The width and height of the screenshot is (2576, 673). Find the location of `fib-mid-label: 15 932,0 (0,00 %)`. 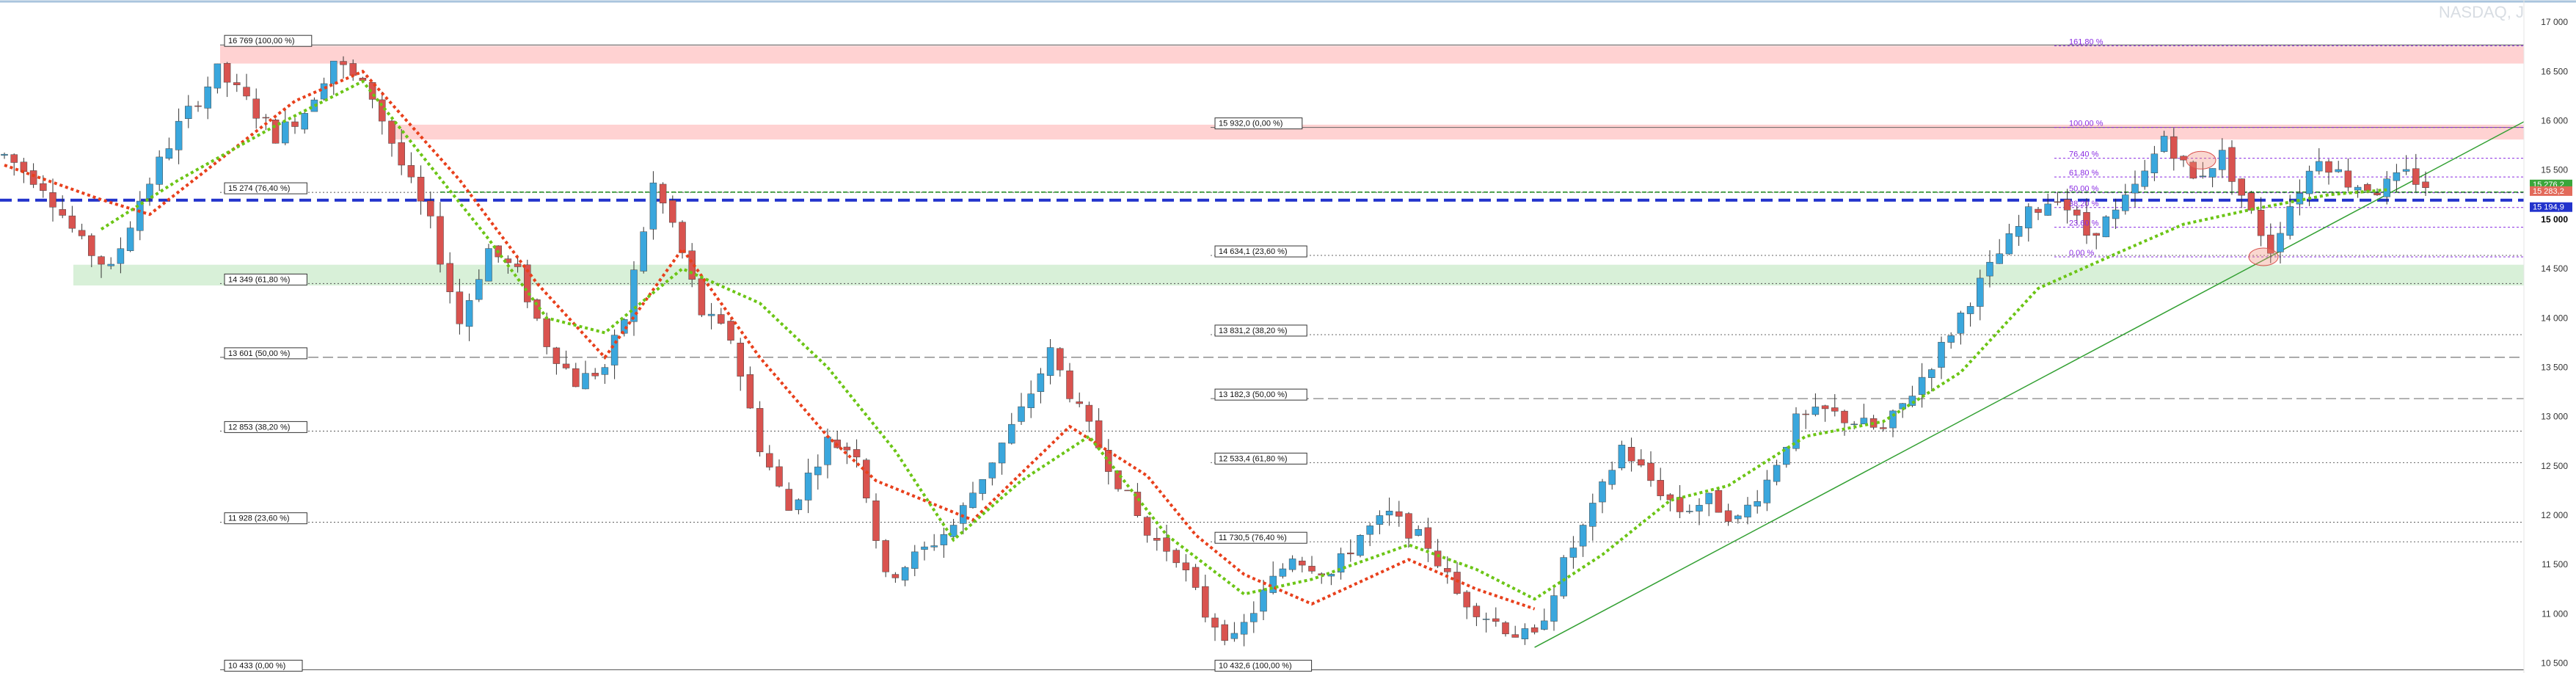

fib-mid-label: 15 932,0 (0,00 %) is located at coordinates (1258, 123).